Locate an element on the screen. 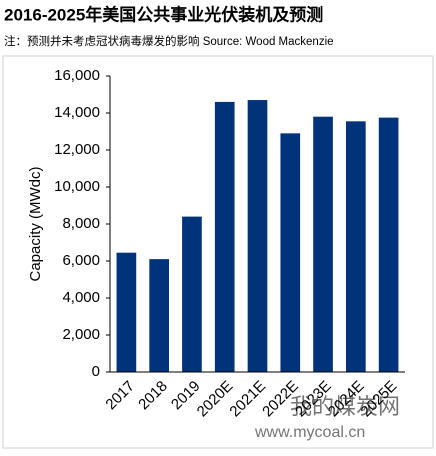 This screenshot has width=436, height=456. y-tick-label: 4,000 is located at coordinates (81, 297).